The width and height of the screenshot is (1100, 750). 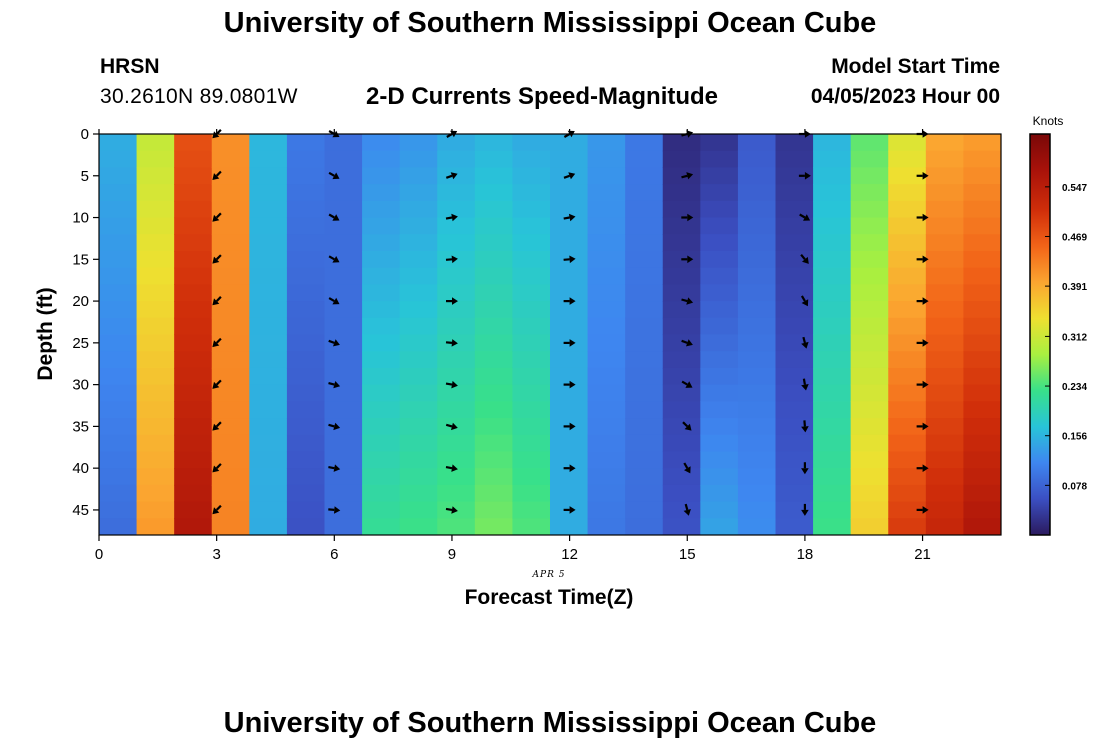 What do you see at coordinates (80, 468) in the screenshot?
I see `y-tick-label: 40` at bounding box center [80, 468].